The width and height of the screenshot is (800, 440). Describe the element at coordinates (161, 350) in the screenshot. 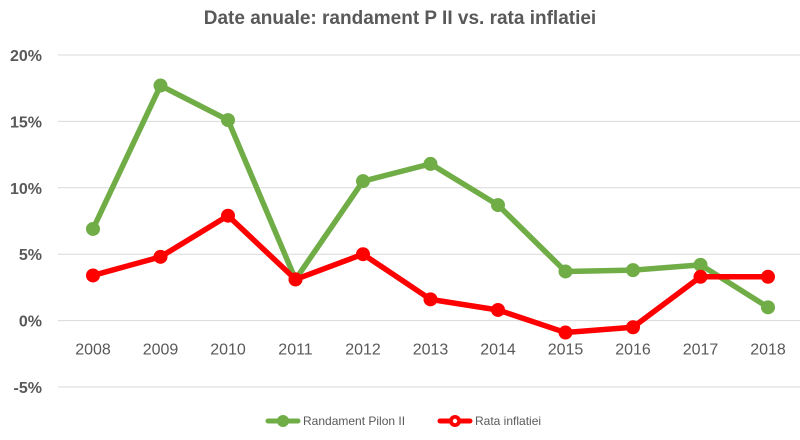

I see `x-tick-label: 2009` at that location.